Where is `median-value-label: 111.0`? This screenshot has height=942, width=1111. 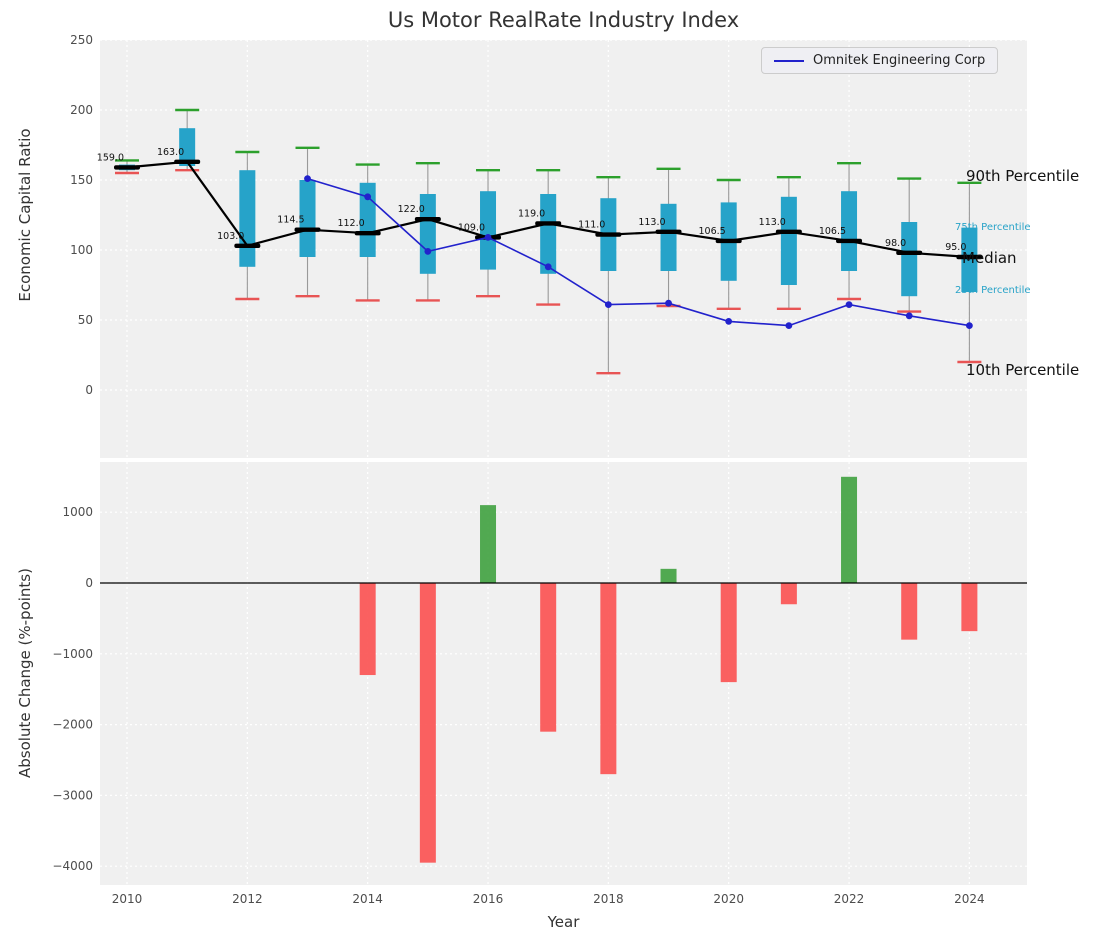
median-value-label: 111.0 is located at coordinates (591, 225).